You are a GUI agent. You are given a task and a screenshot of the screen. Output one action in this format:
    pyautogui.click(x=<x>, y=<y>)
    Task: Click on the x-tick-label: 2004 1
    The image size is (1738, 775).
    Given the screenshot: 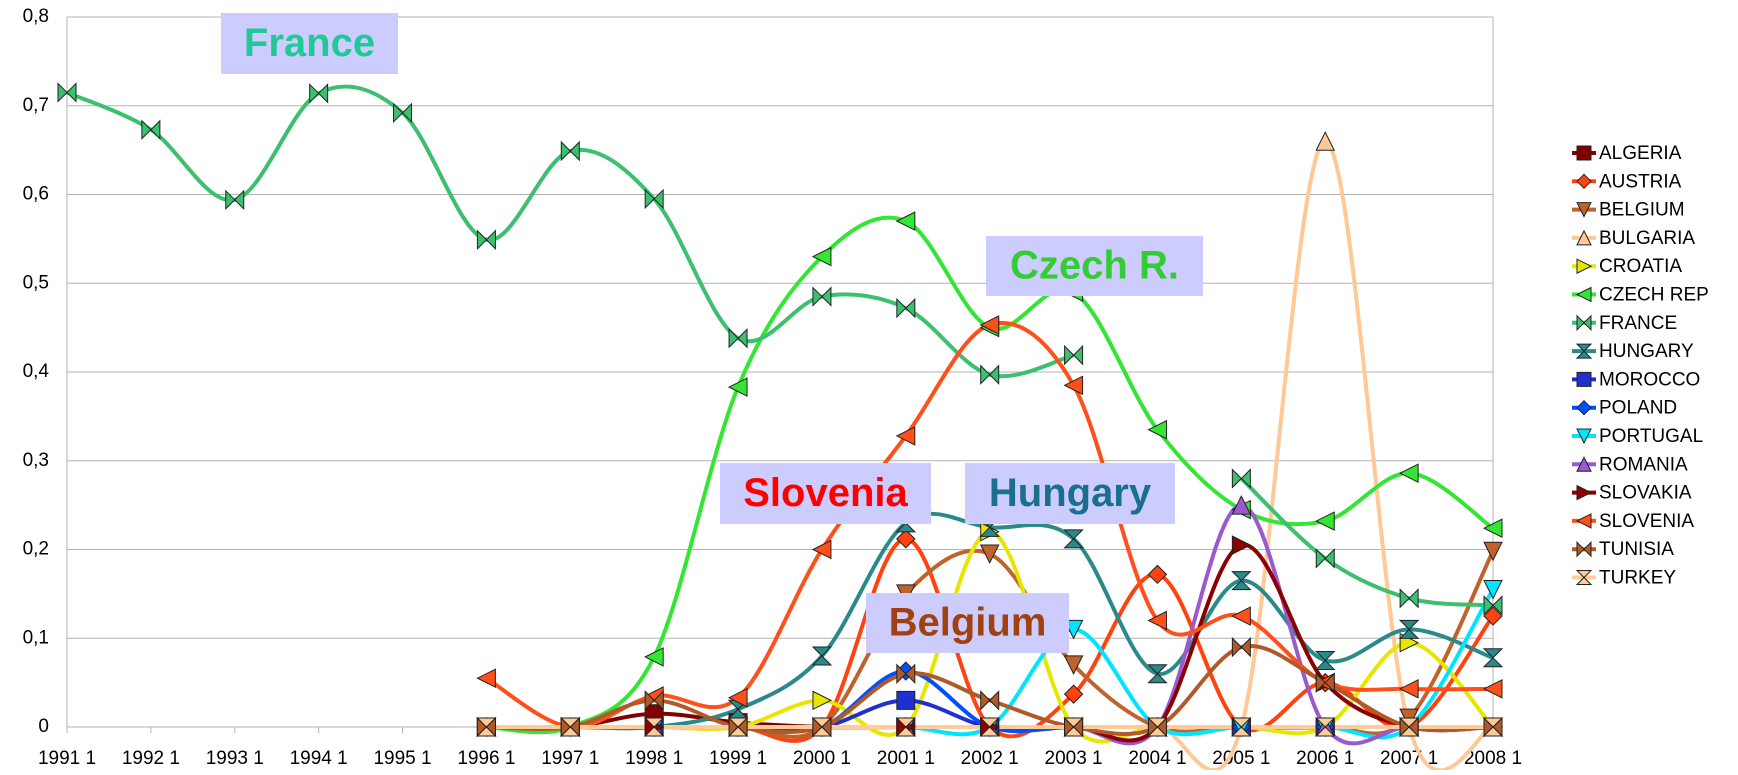 What is the action you would take?
    pyautogui.click(x=1157, y=758)
    